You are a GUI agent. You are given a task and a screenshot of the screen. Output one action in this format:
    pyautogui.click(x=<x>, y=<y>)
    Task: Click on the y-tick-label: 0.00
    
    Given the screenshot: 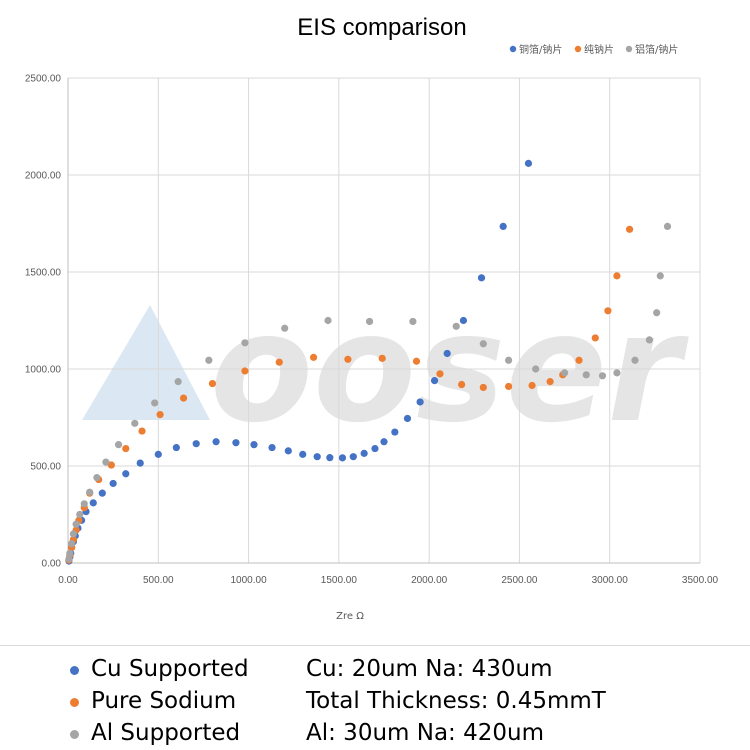 What is the action you would take?
    pyautogui.click(x=52, y=564)
    